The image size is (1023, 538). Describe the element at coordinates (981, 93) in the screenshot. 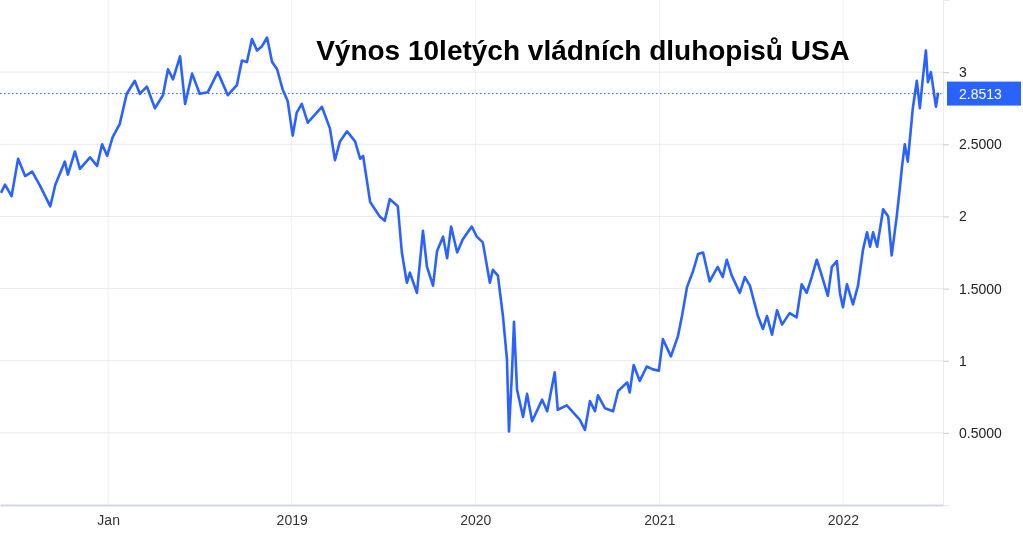

I see `ref-line-label: 2.8513` at that location.